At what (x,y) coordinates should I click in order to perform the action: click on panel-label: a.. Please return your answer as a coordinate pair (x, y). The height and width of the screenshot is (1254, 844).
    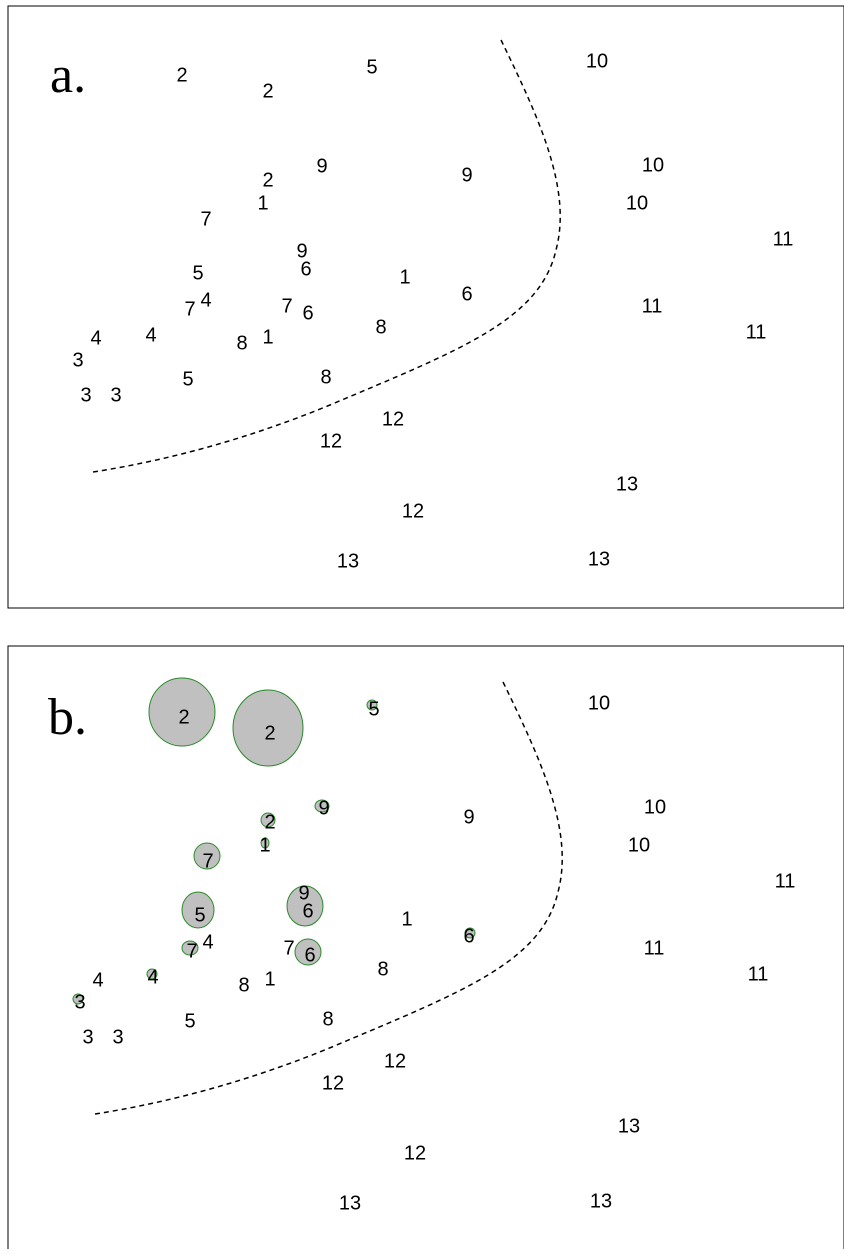
    Looking at the image, I should click on (68, 75).